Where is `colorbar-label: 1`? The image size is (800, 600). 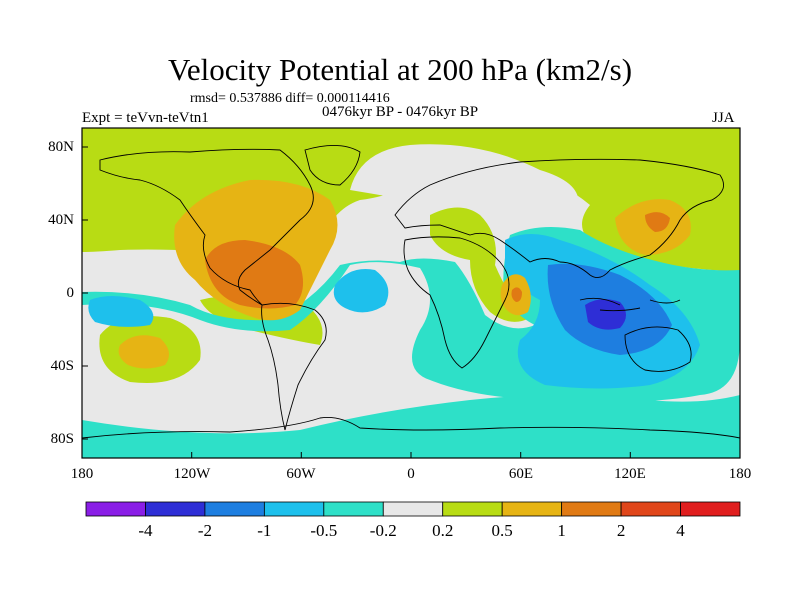
colorbar-label: 1 is located at coordinates (561, 530).